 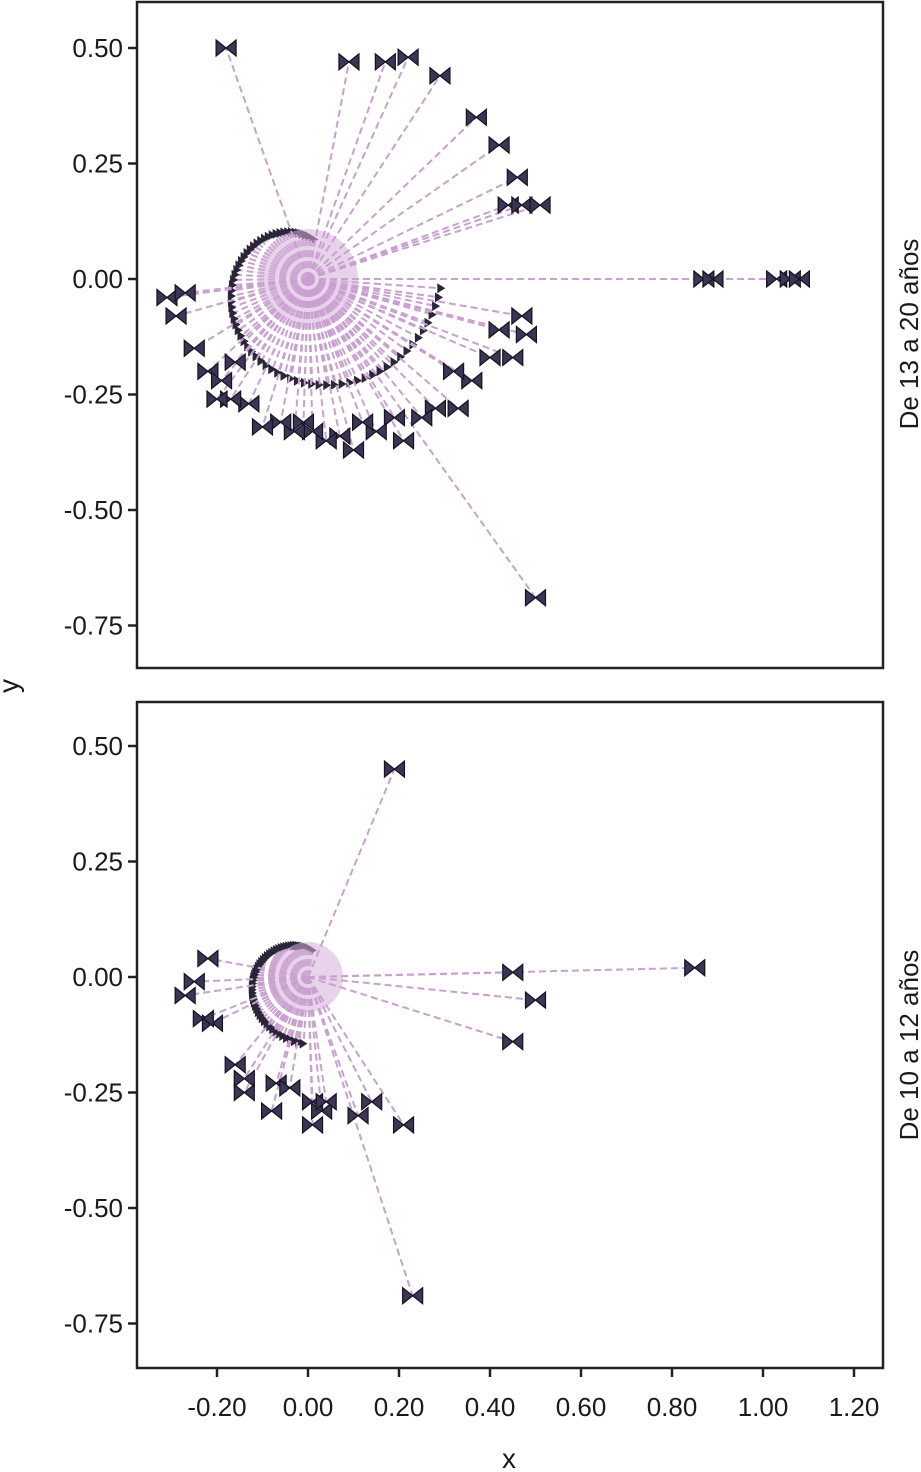 I want to click on x-axis-label: x, so click(x=509, y=1457).